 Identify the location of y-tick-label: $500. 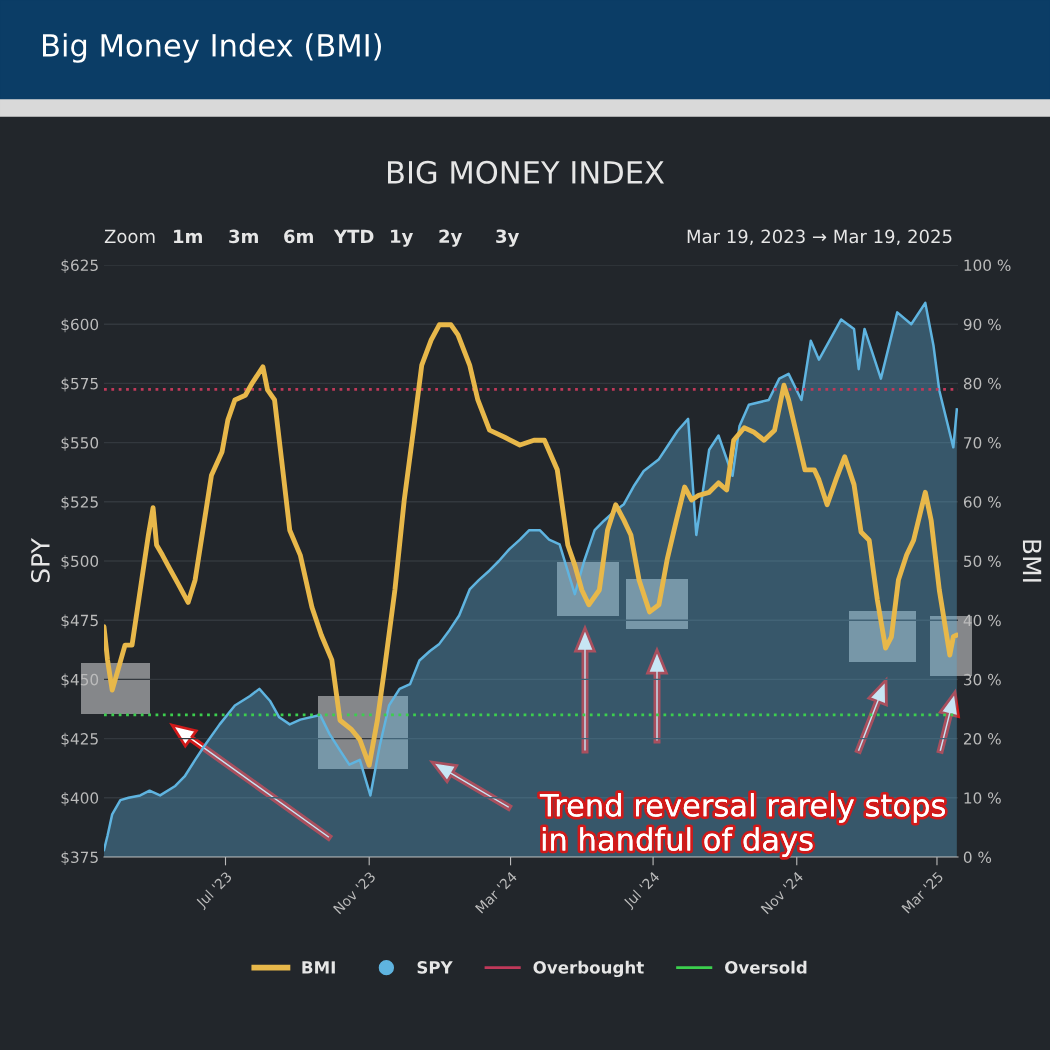
(80, 562).